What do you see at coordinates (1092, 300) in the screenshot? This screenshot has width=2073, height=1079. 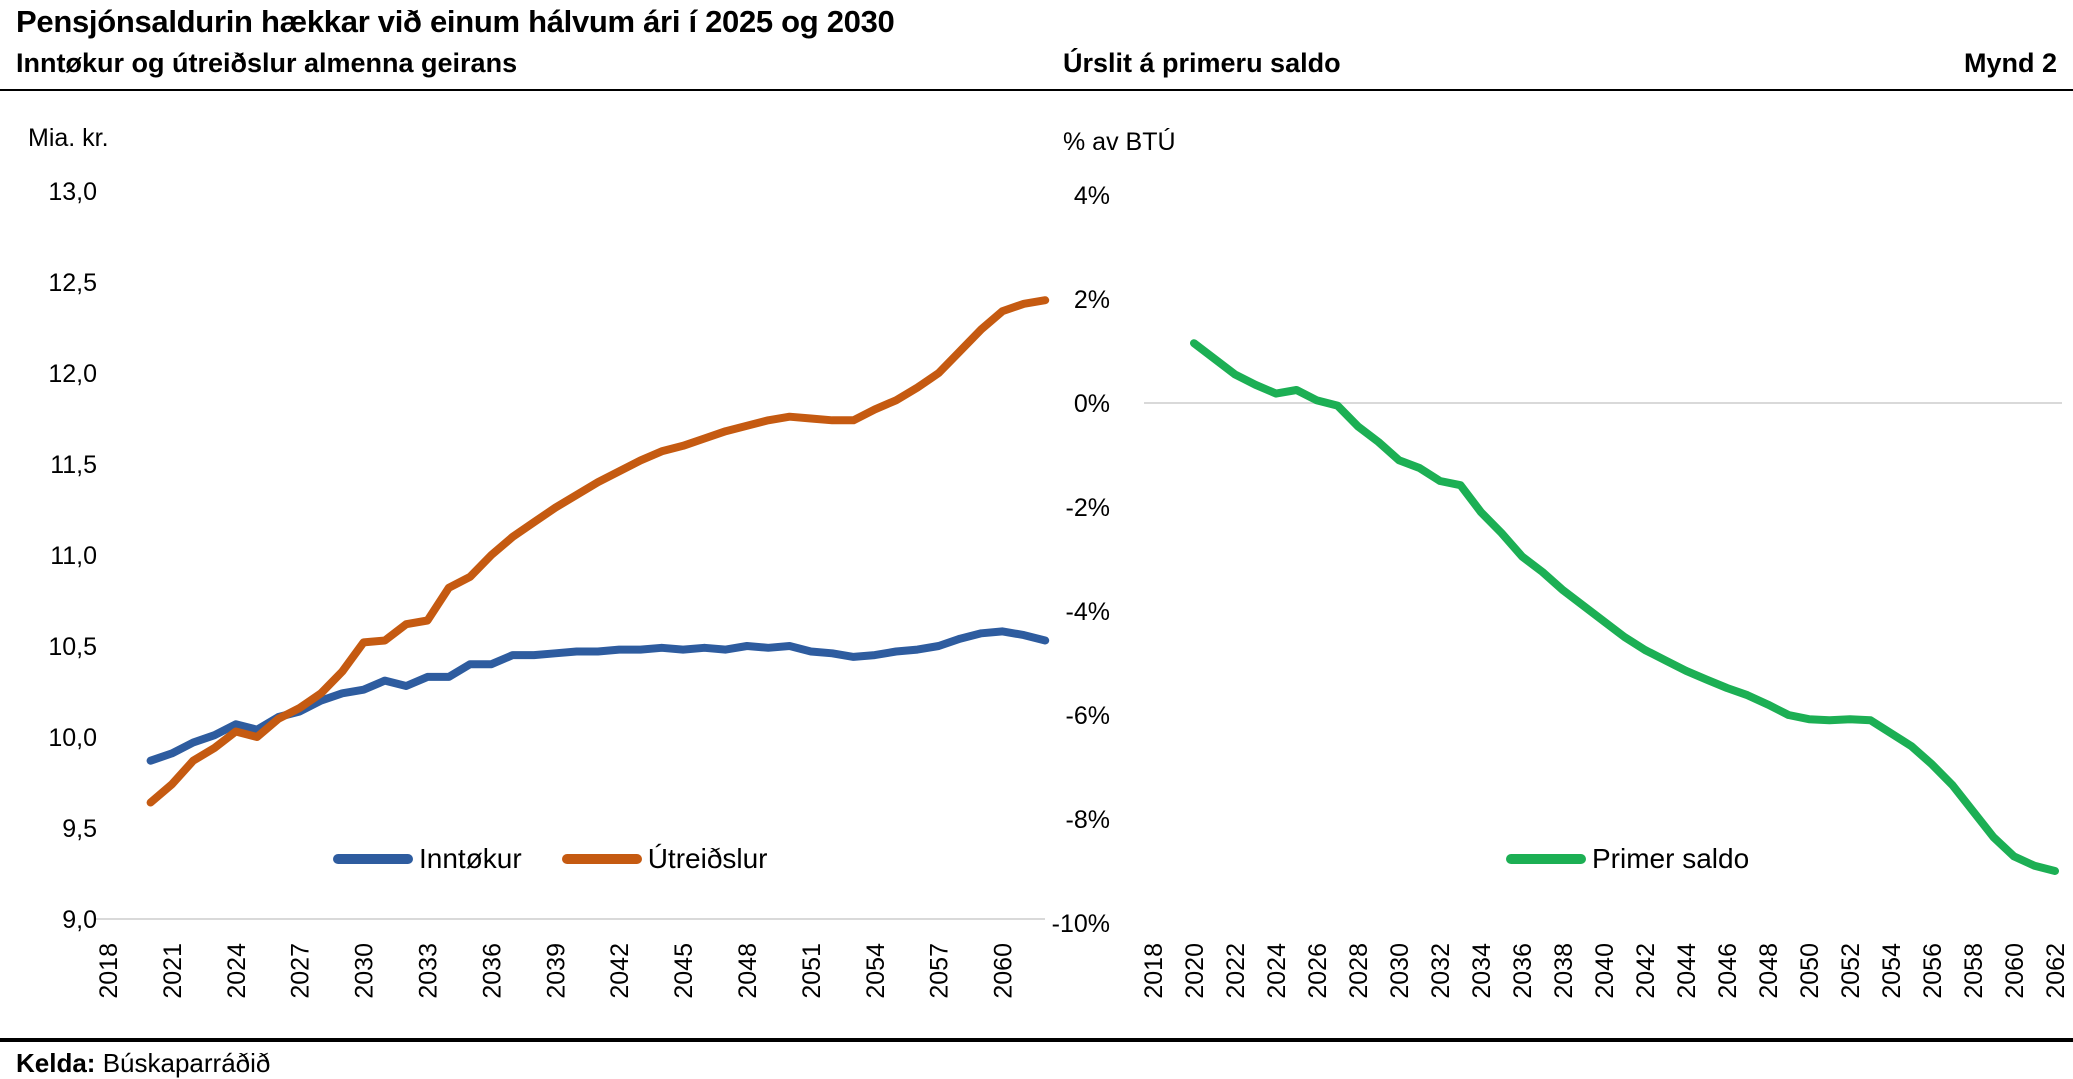 I see `svg-text: 2%` at bounding box center [1092, 300].